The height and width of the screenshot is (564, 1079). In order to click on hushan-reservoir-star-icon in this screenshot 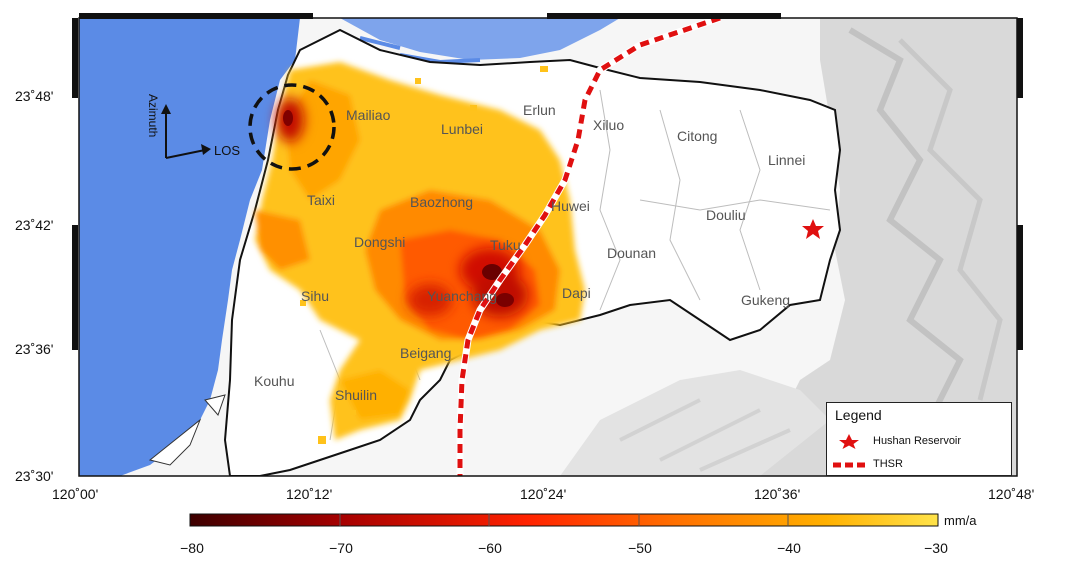, I will do `click(813, 229)`.